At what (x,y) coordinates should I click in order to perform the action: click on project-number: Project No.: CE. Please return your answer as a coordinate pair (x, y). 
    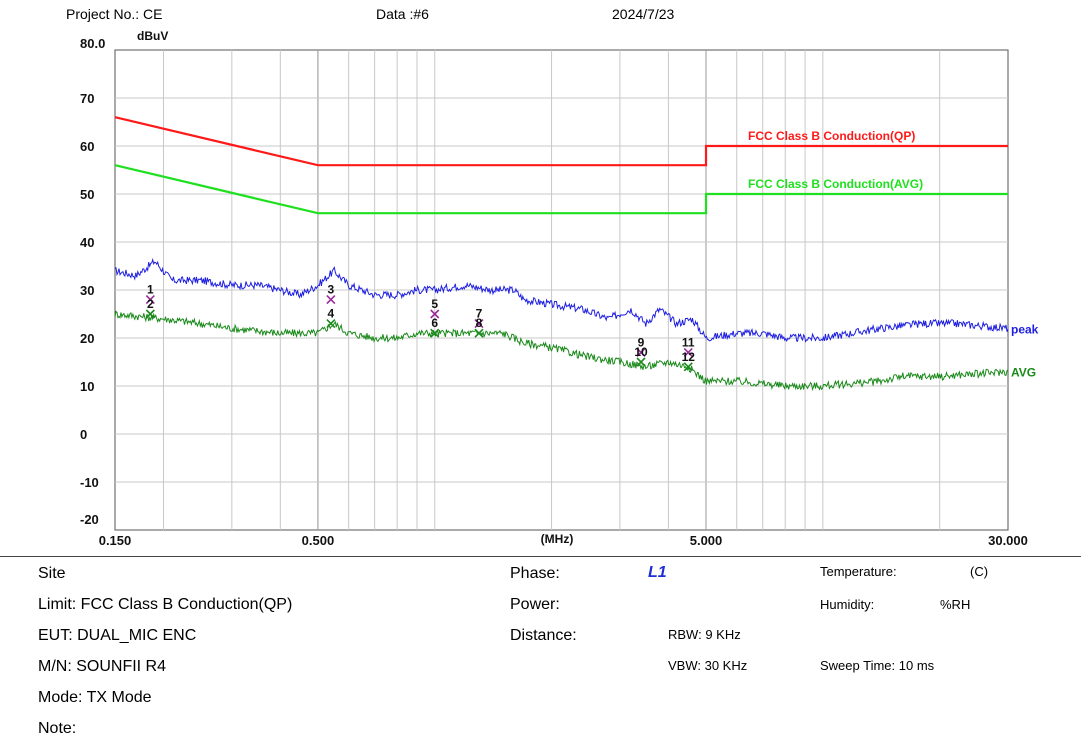
    Looking at the image, I should click on (114, 14).